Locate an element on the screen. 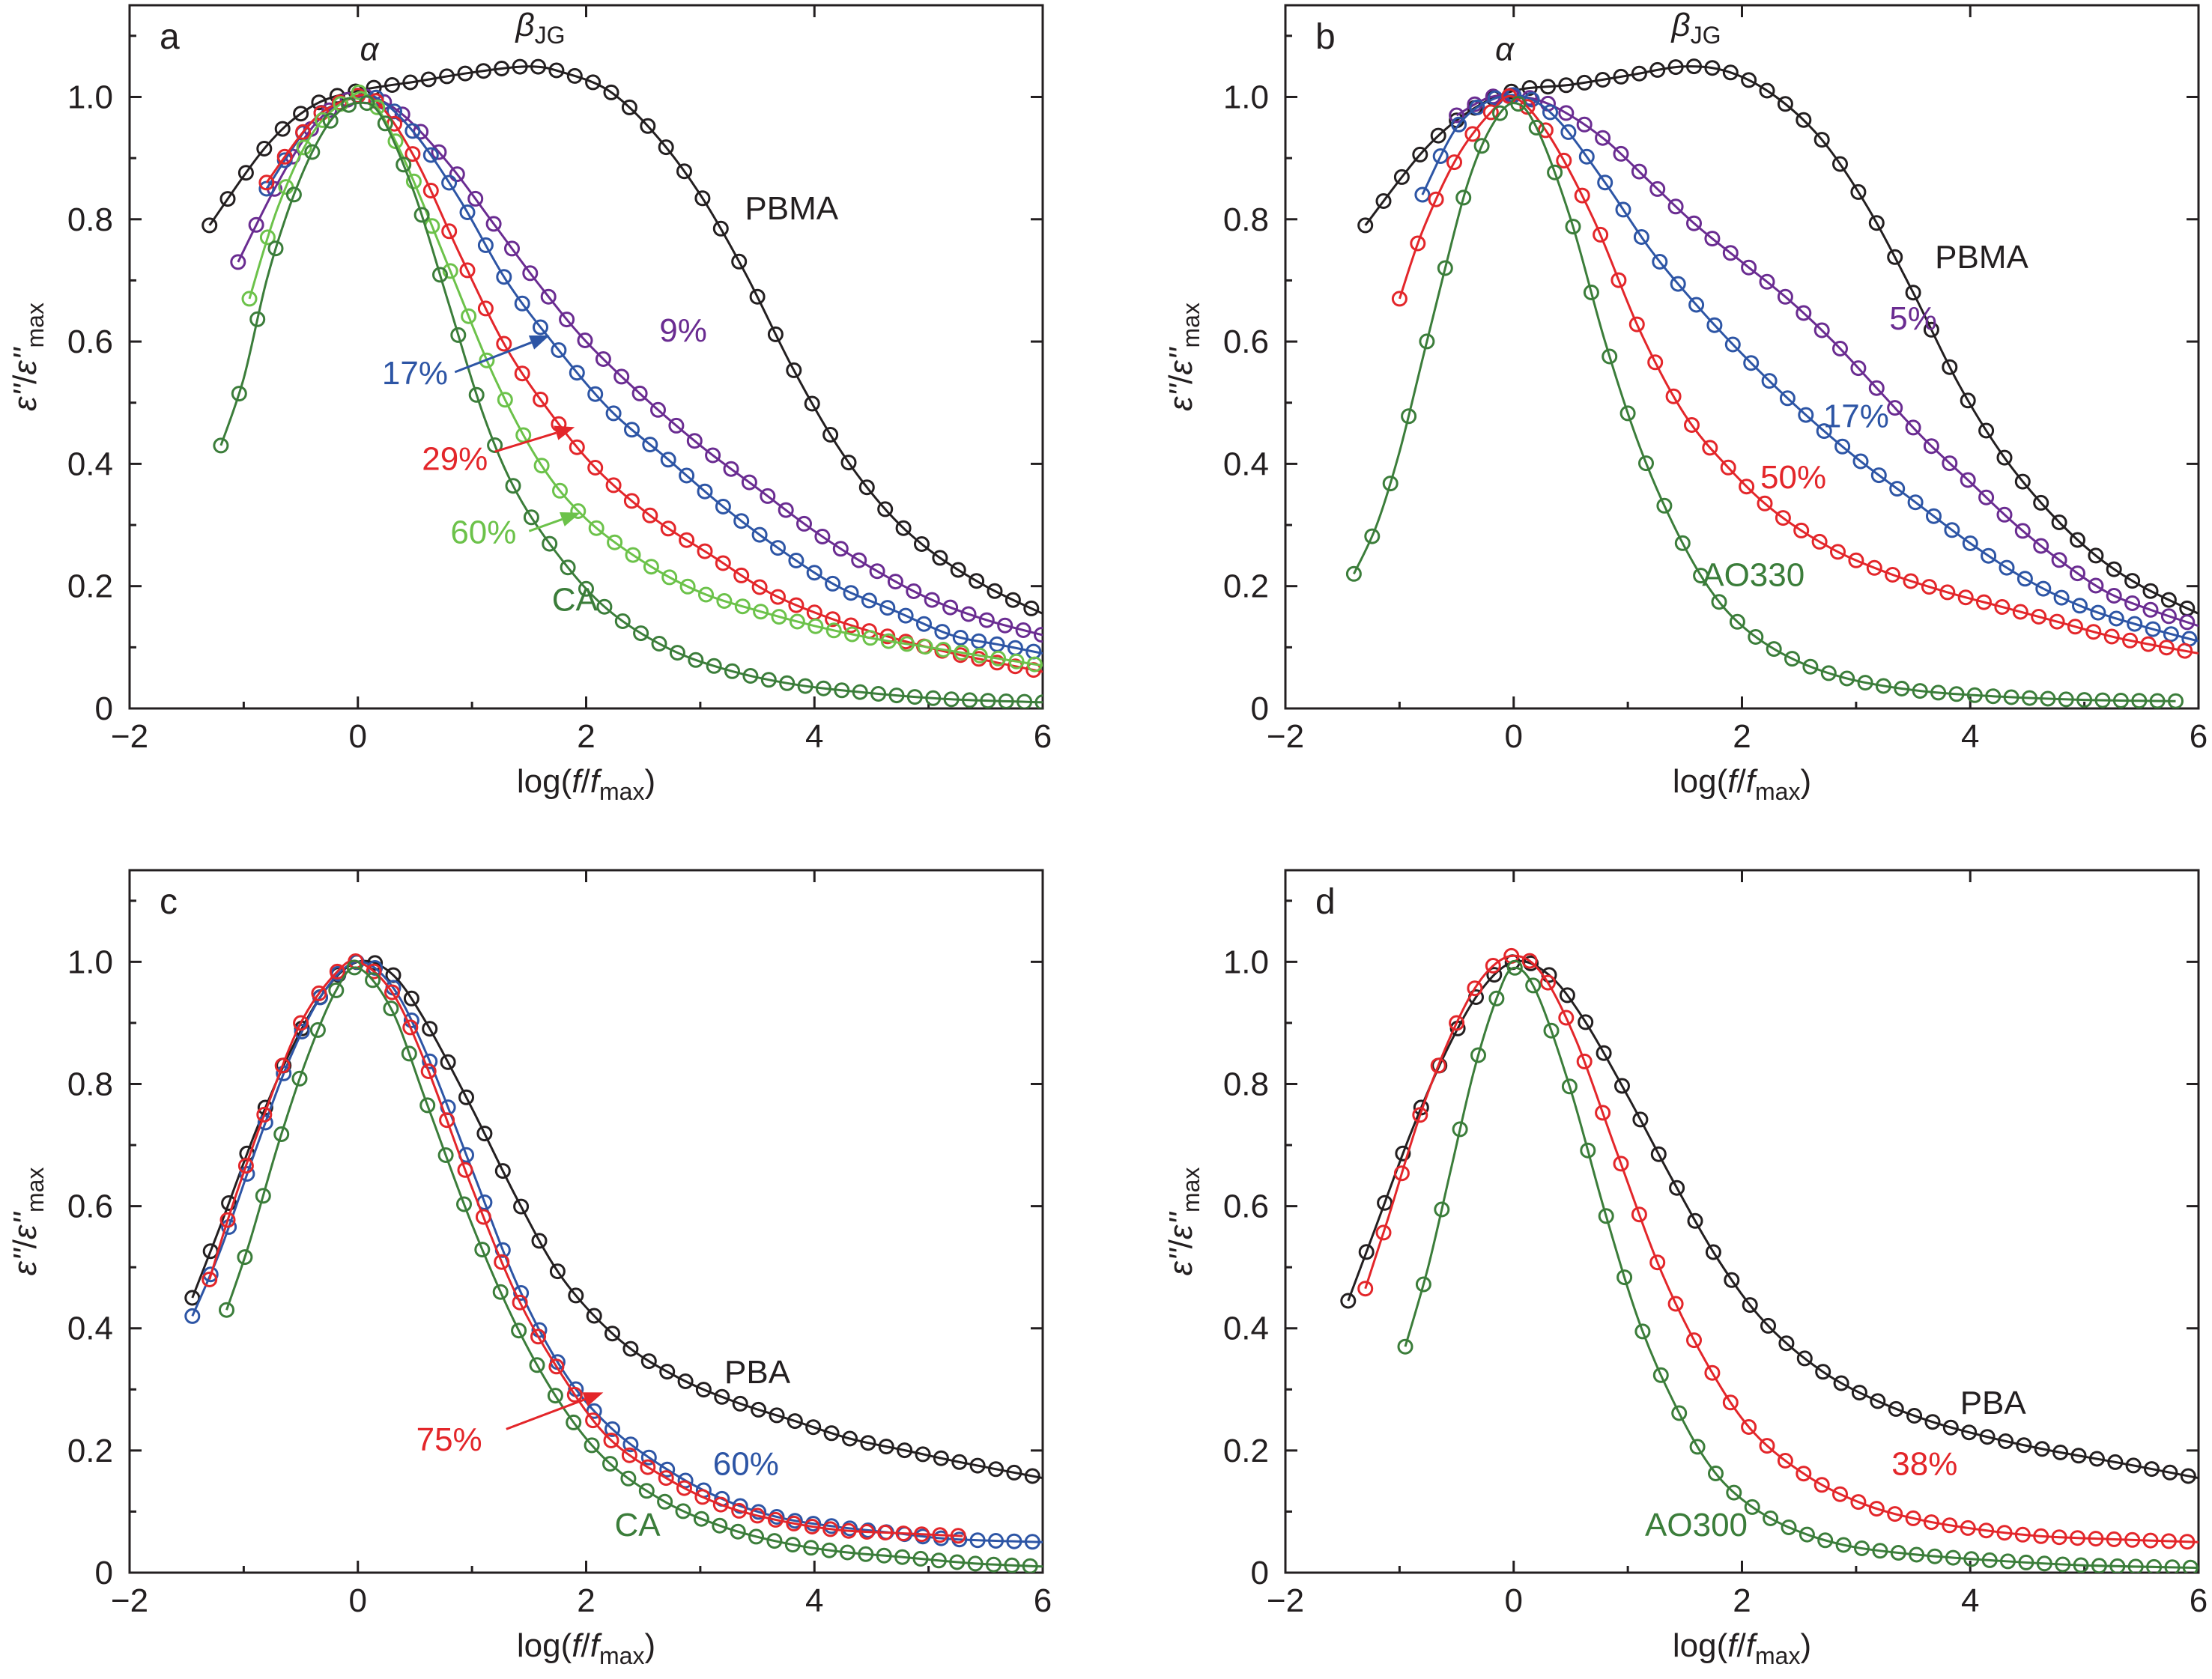 The image size is (2212, 1679). annotation-label: AO300 is located at coordinates (1696, 1525).